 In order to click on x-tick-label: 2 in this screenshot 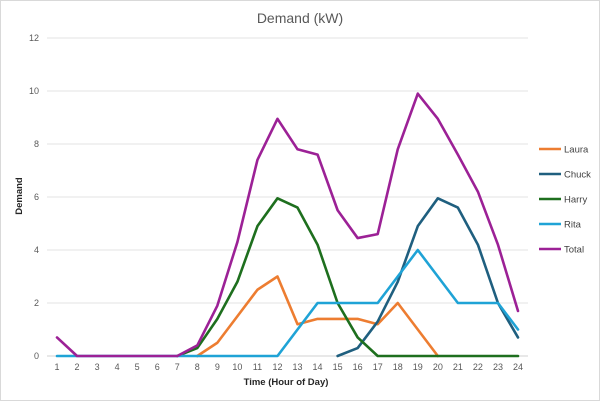, I will do `click(77, 367)`.